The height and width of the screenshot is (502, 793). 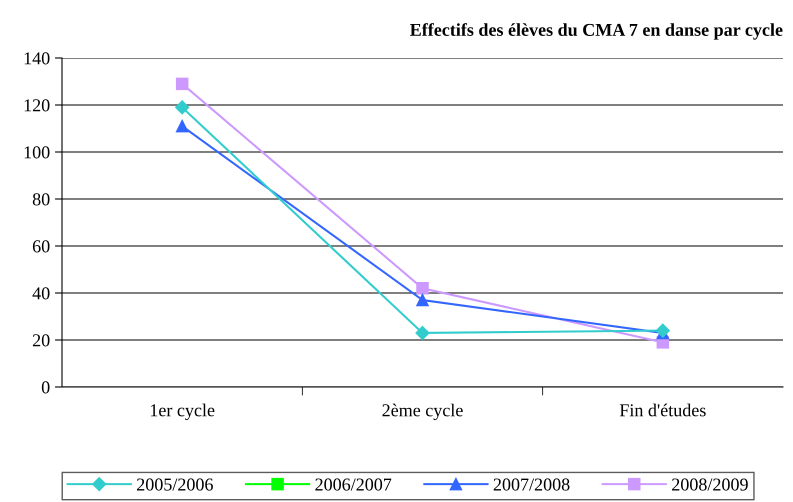 I want to click on legend-label: 2005/2006, so click(x=175, y=484).